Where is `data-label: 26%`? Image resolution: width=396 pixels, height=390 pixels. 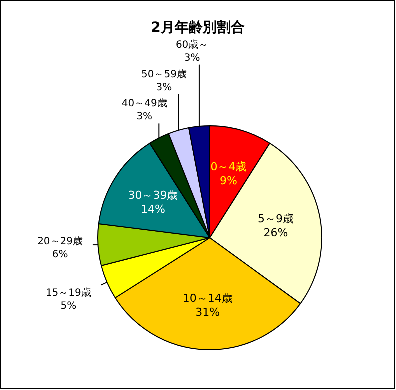
data-label: 26% is located at coordinates (276, 233).